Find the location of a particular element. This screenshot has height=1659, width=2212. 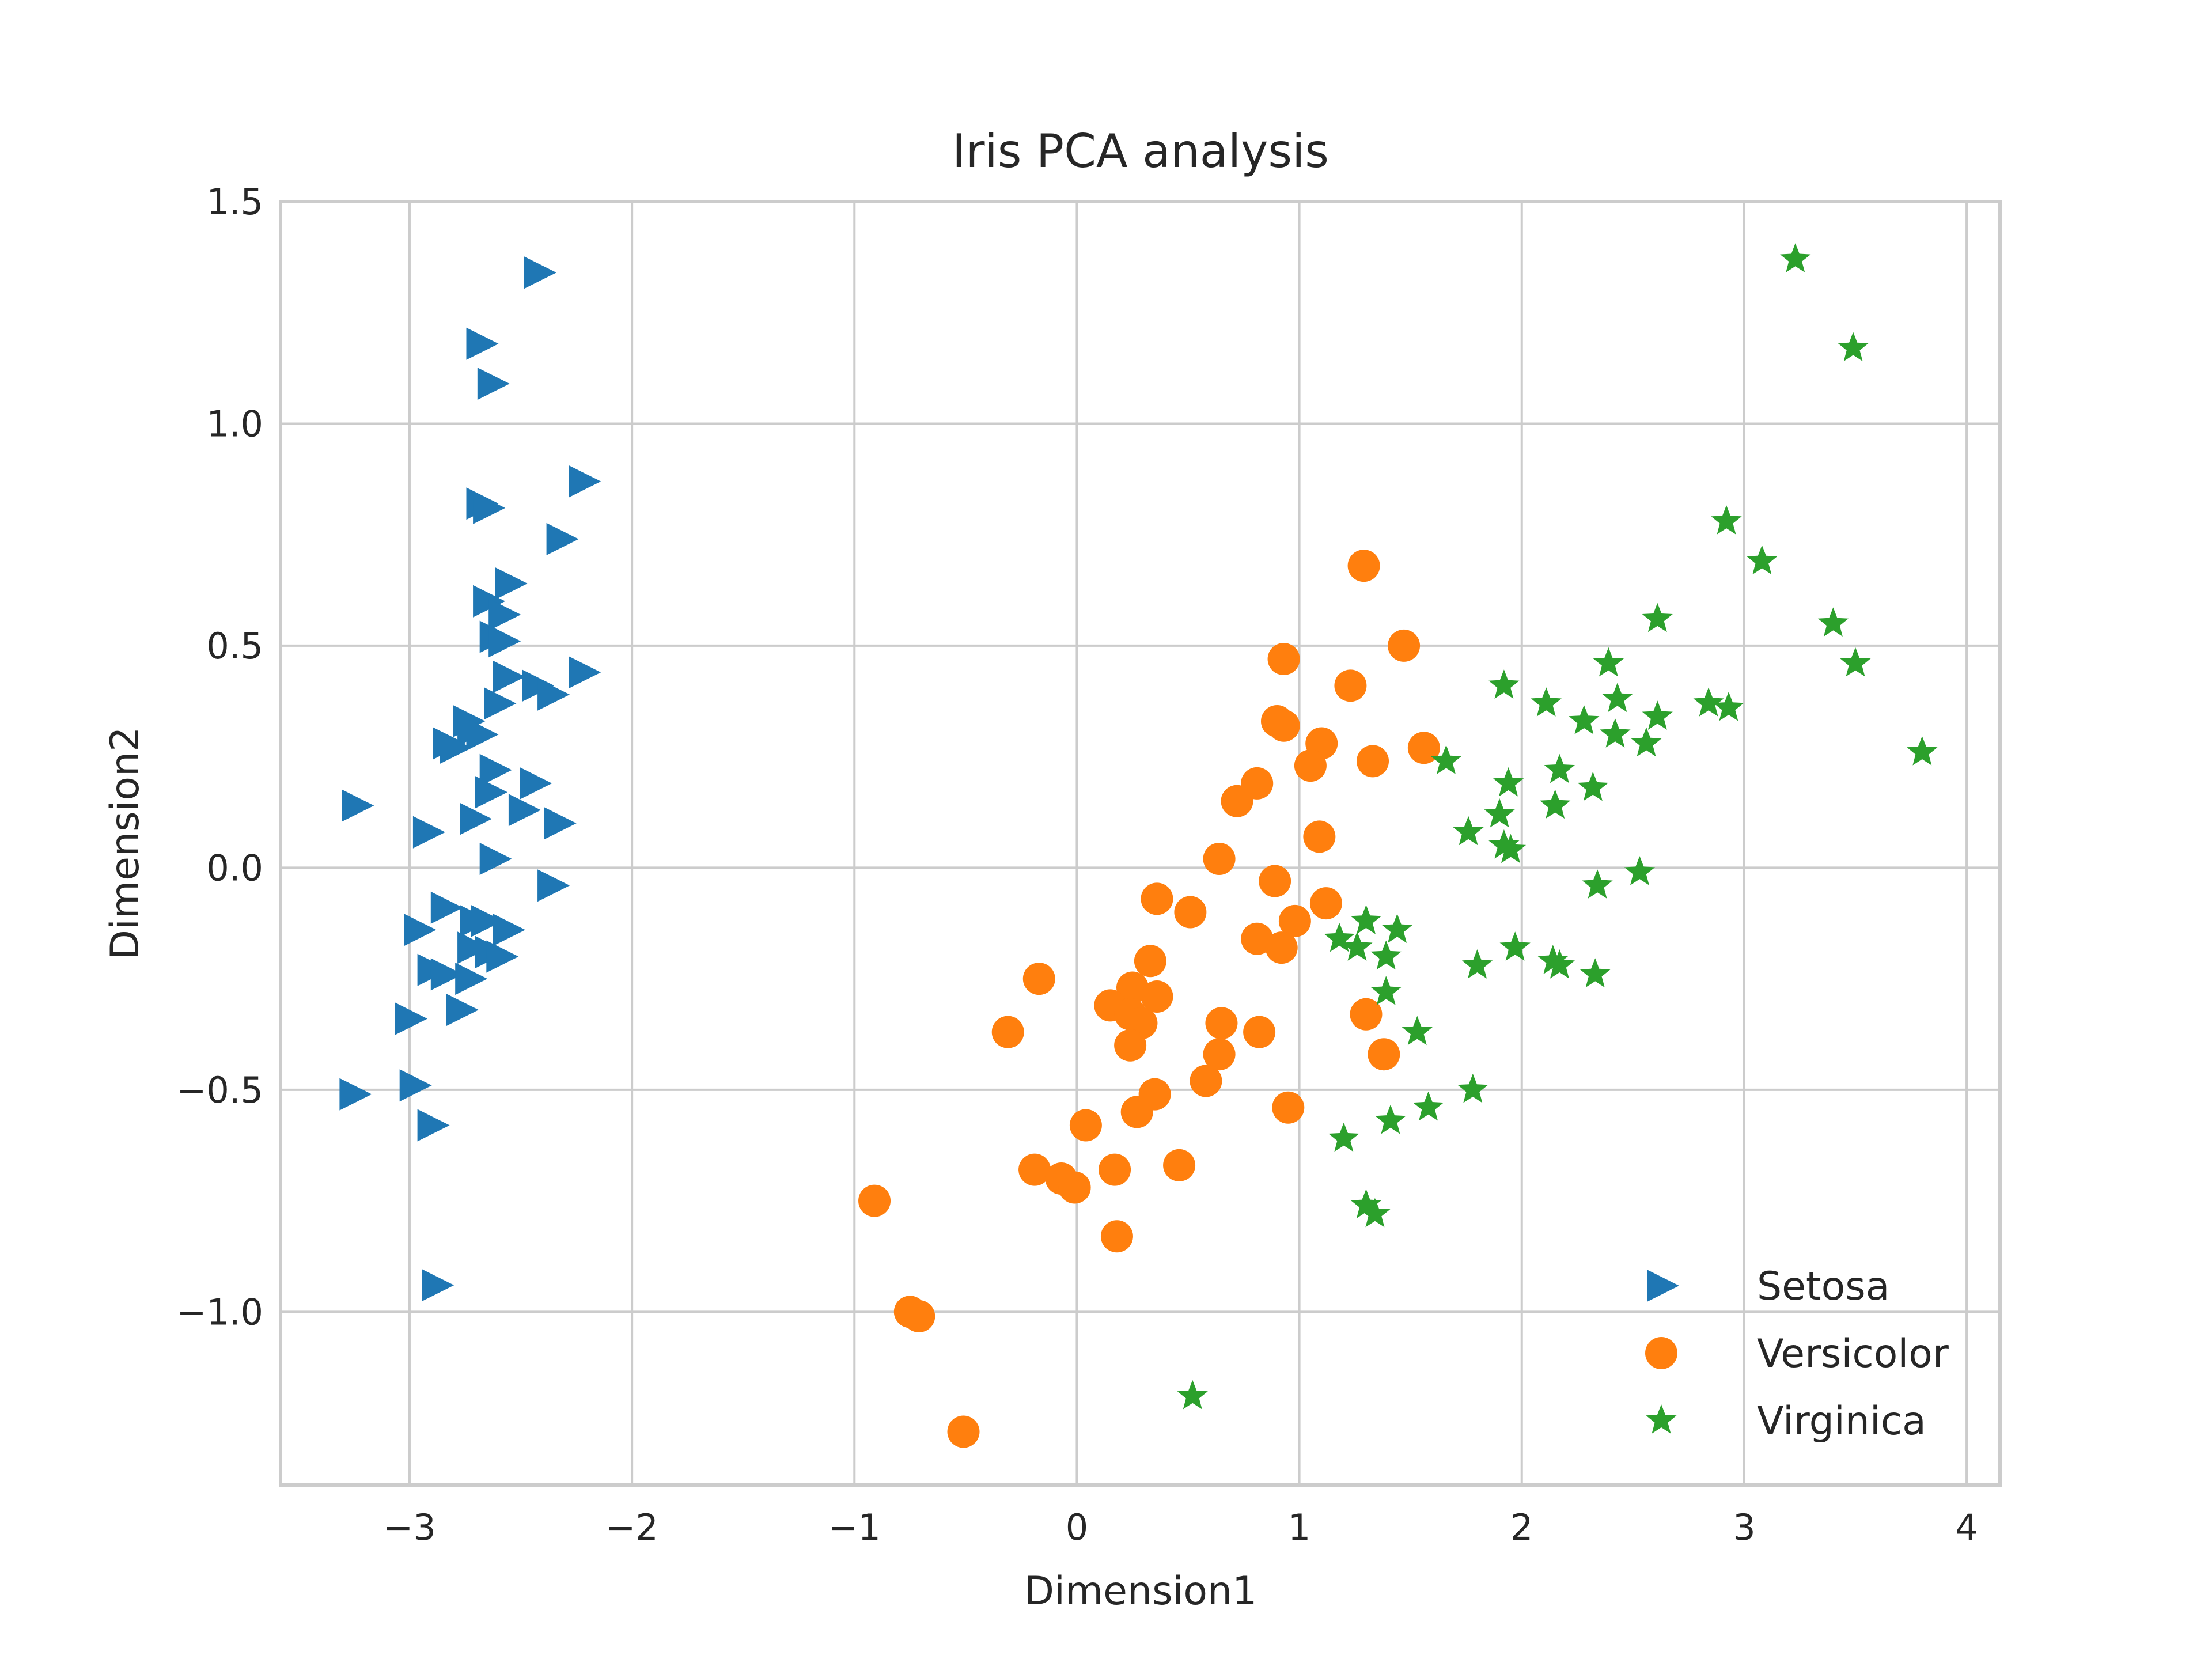

y-axis-label: Dimension2 is located at coordinates (125, 843).